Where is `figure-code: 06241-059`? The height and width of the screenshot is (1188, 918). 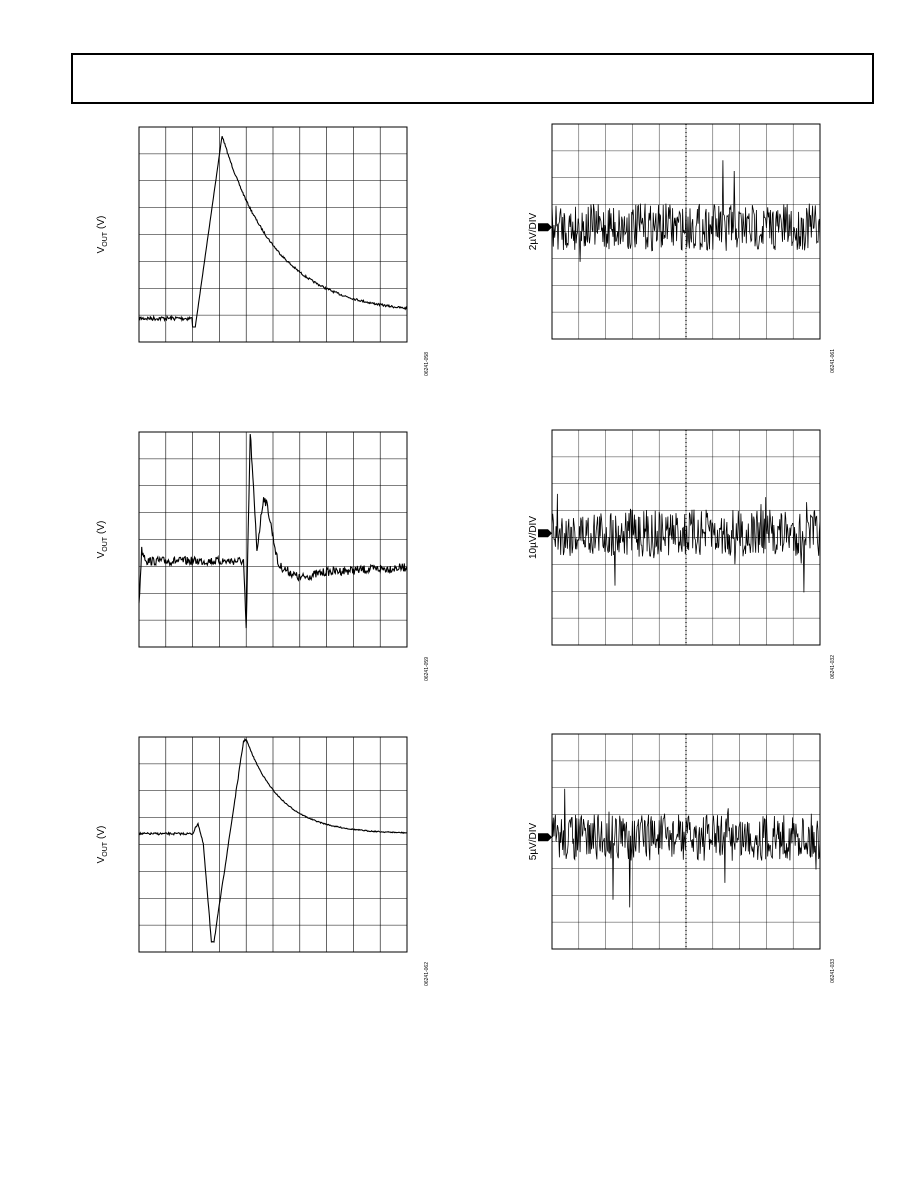 figure-code: 06241-059 is located at coordinates (427, 669).